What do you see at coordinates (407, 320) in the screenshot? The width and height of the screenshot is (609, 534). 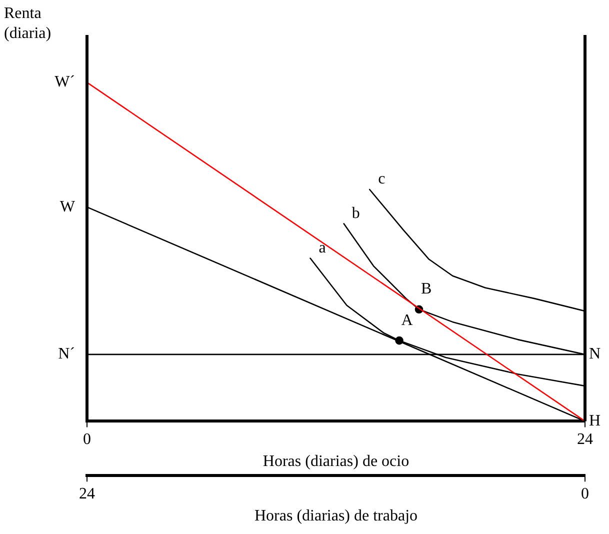 I see `annotation: A` at bounding box center [407, 320].